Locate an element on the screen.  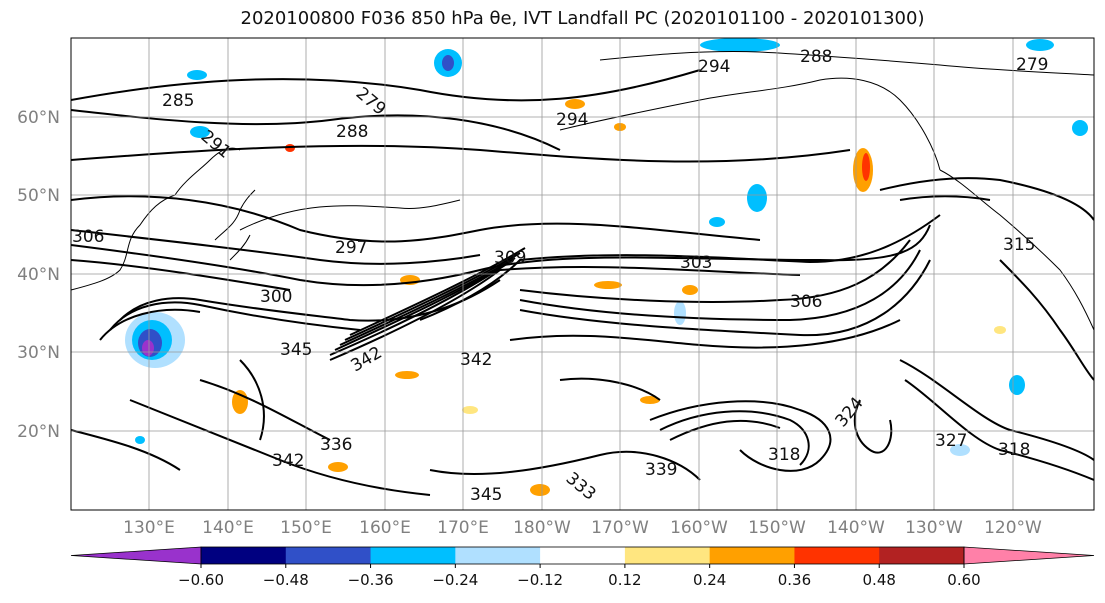
colorbar-tick-label: 0.12 is located at coordinates (624, 580).